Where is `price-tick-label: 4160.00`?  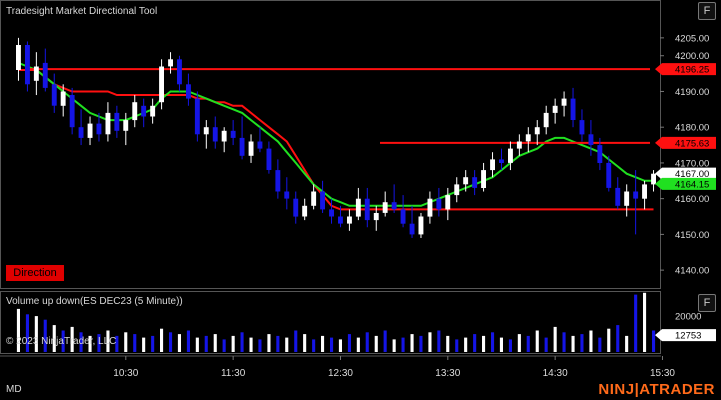 price-tick-label: 4160.00 is located at coordinates (692, 199).